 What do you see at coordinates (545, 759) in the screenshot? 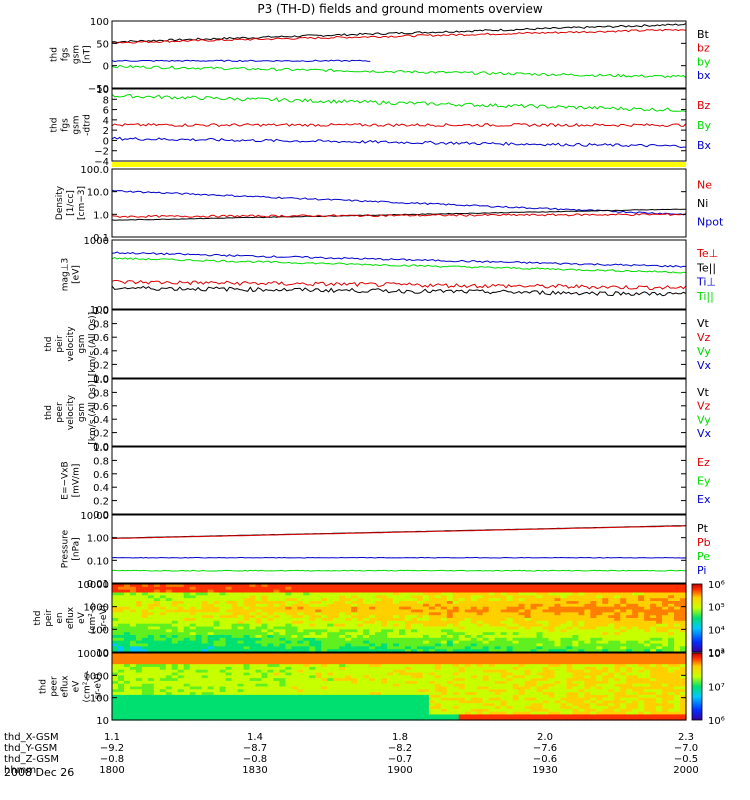
I see `x-axis-value: −0.6` at bounding box center [545, 759].